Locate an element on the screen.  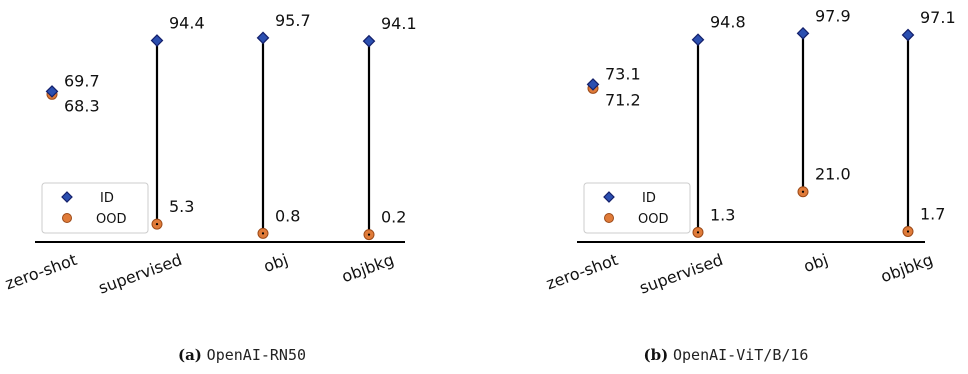
ood-value-label: 1.7 is located at coordinates (932, 213).